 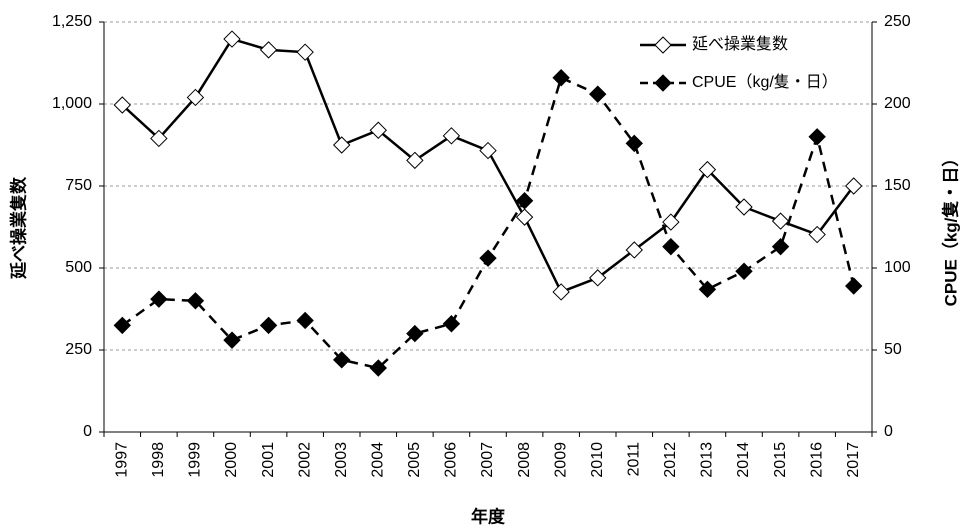 What do you see at coordinates (78, 267) in the screenshot?
I see `y-tick-label: 500` at bounding box center [78, 267].